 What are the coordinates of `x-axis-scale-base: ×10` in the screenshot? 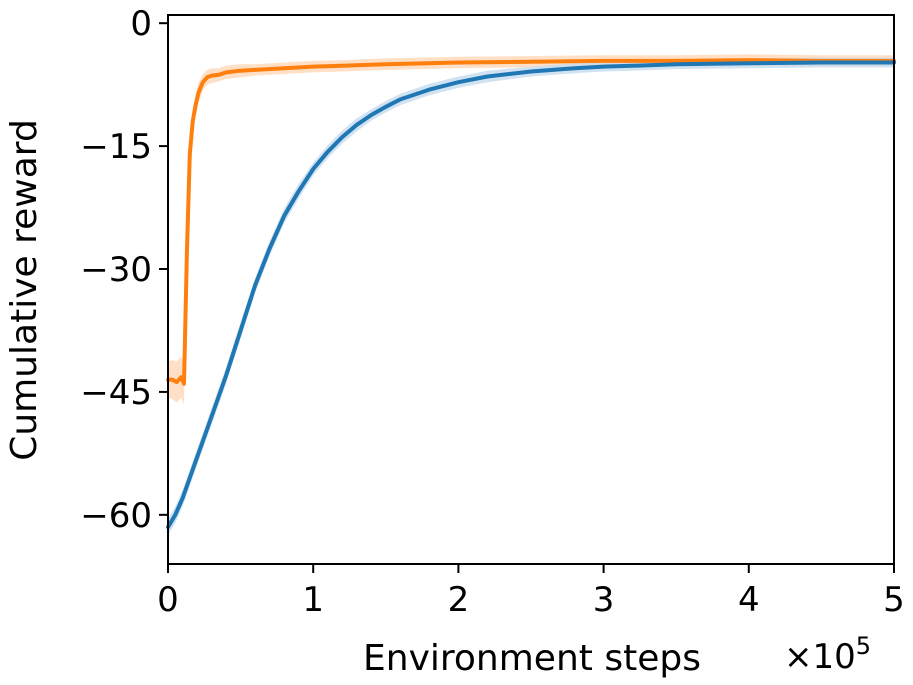 It's located at (820, 657).